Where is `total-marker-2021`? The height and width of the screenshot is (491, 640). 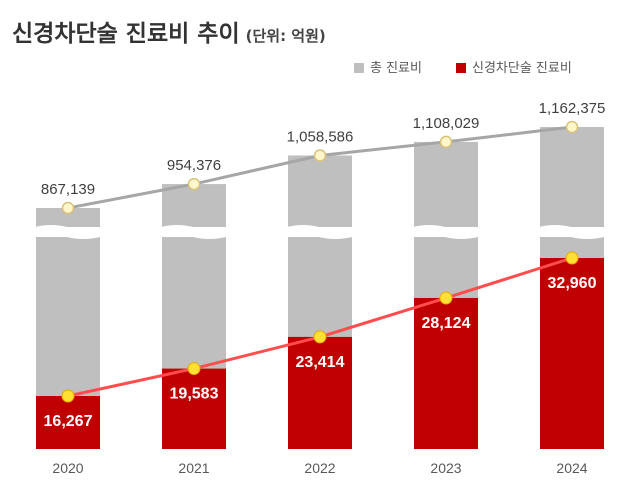
total-marker-2021 is located at coordinates (194, 184).